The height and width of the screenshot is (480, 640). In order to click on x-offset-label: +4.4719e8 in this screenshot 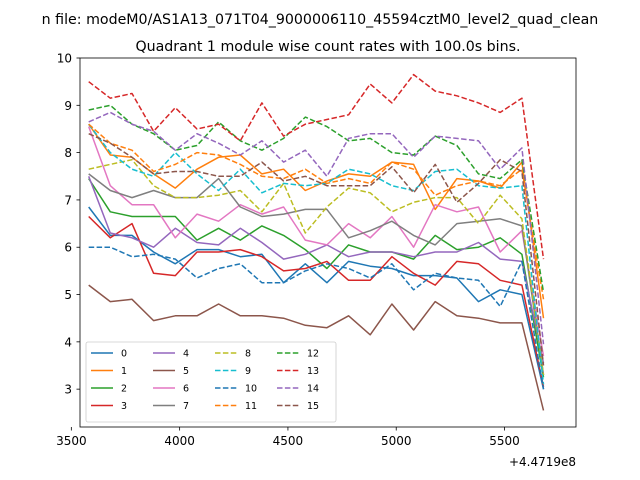, I will do `click(542, 462)`.